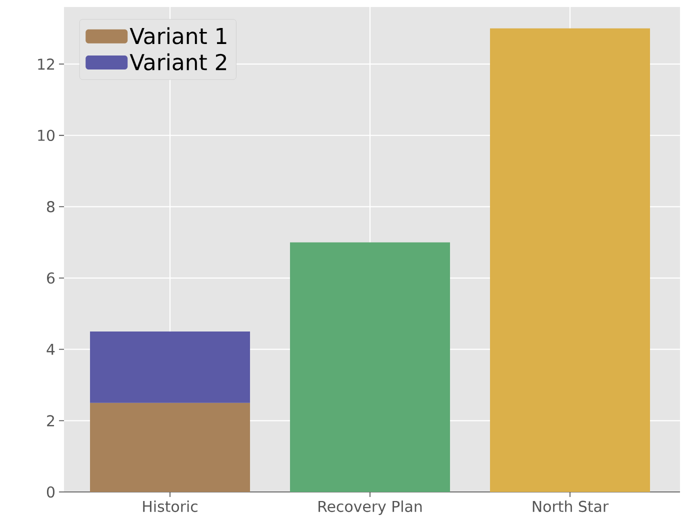 This screenshot has height=532, width=682. What do you see at coordinates (570, 506) in the screenshot?
I see `x-tick-label: North Star` at bounding box center [570, 506].